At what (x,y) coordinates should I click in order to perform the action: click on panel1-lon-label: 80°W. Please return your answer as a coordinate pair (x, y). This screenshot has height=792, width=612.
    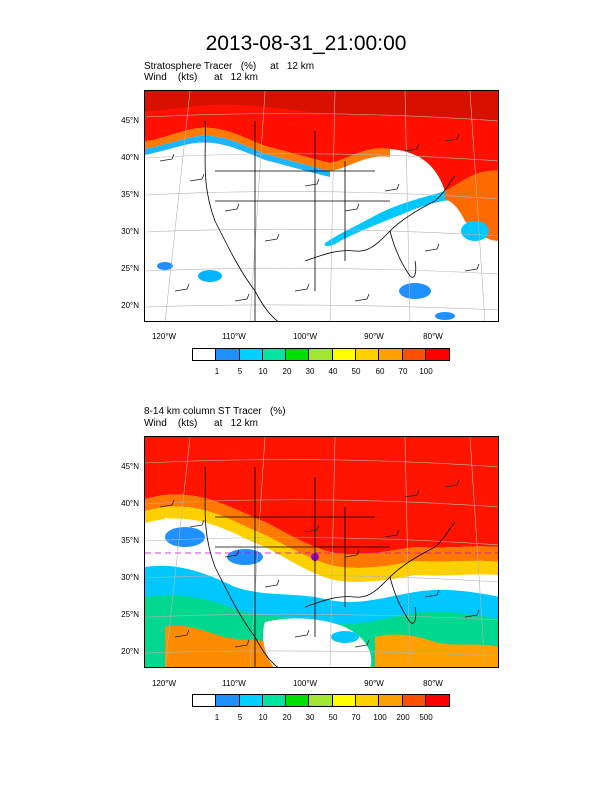
    Looking at the image, I should click on (433, 336).